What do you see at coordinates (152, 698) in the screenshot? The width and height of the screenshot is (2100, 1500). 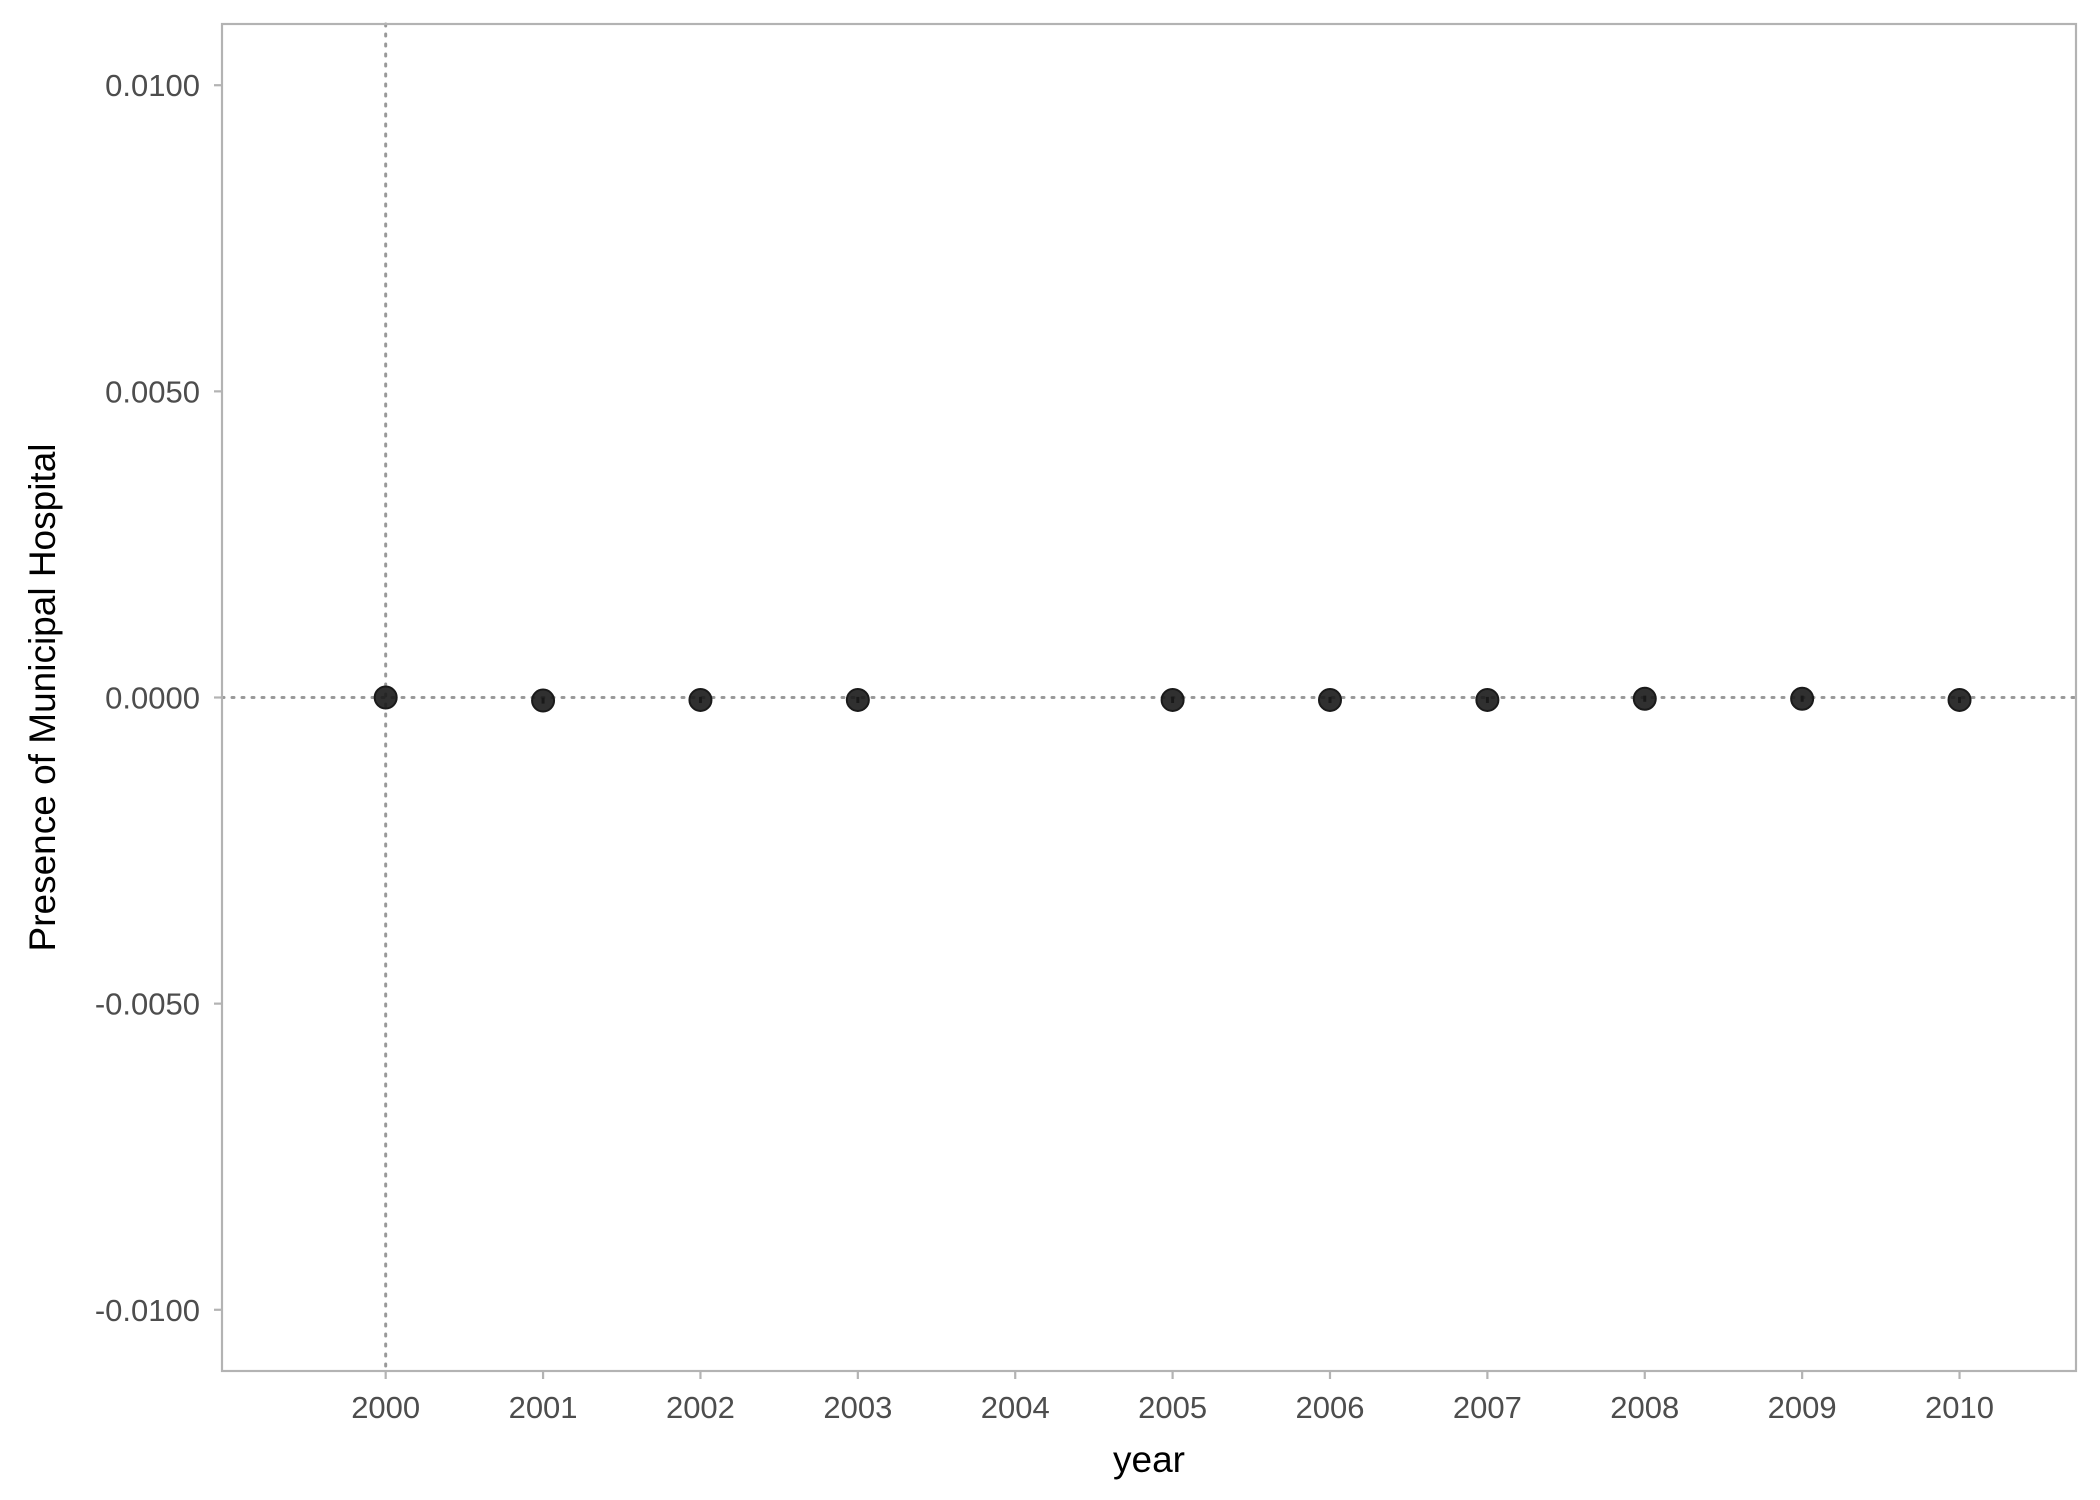 I see `y-tick-label: 0.0000` at bounding box center [152, 698].